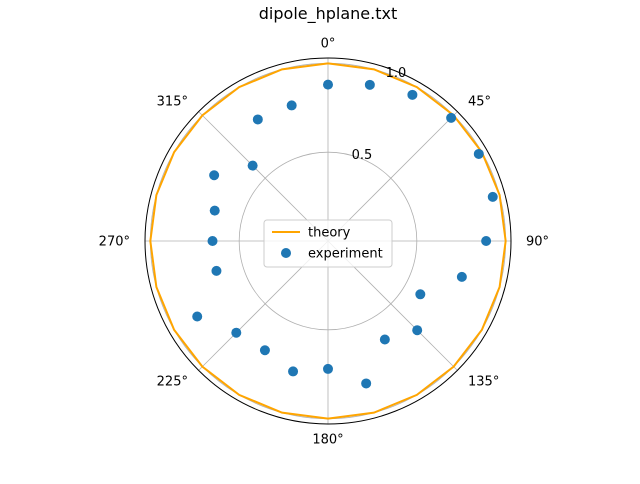 This screenshot has height=484, width=640. I want to click on angle-tick-label: 270°, so click(114, 242).